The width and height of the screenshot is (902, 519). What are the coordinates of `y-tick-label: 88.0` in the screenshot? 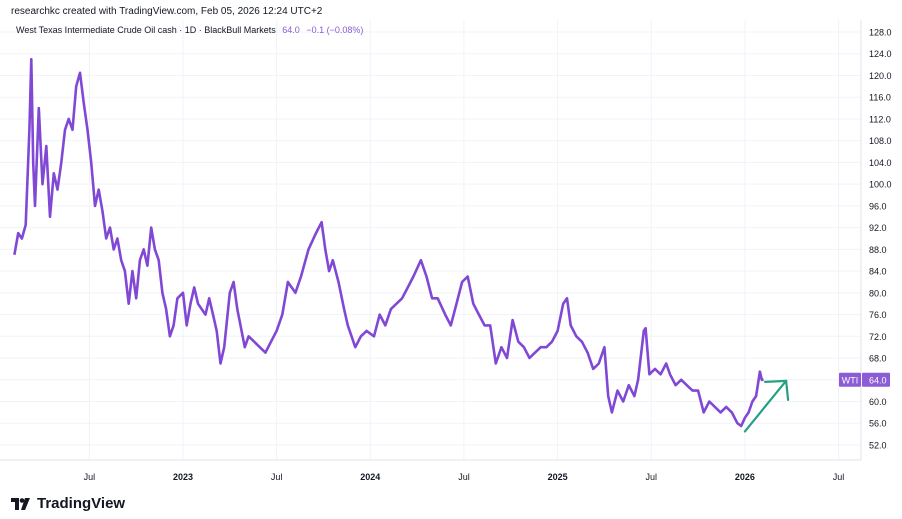 It's located at (878, 250).